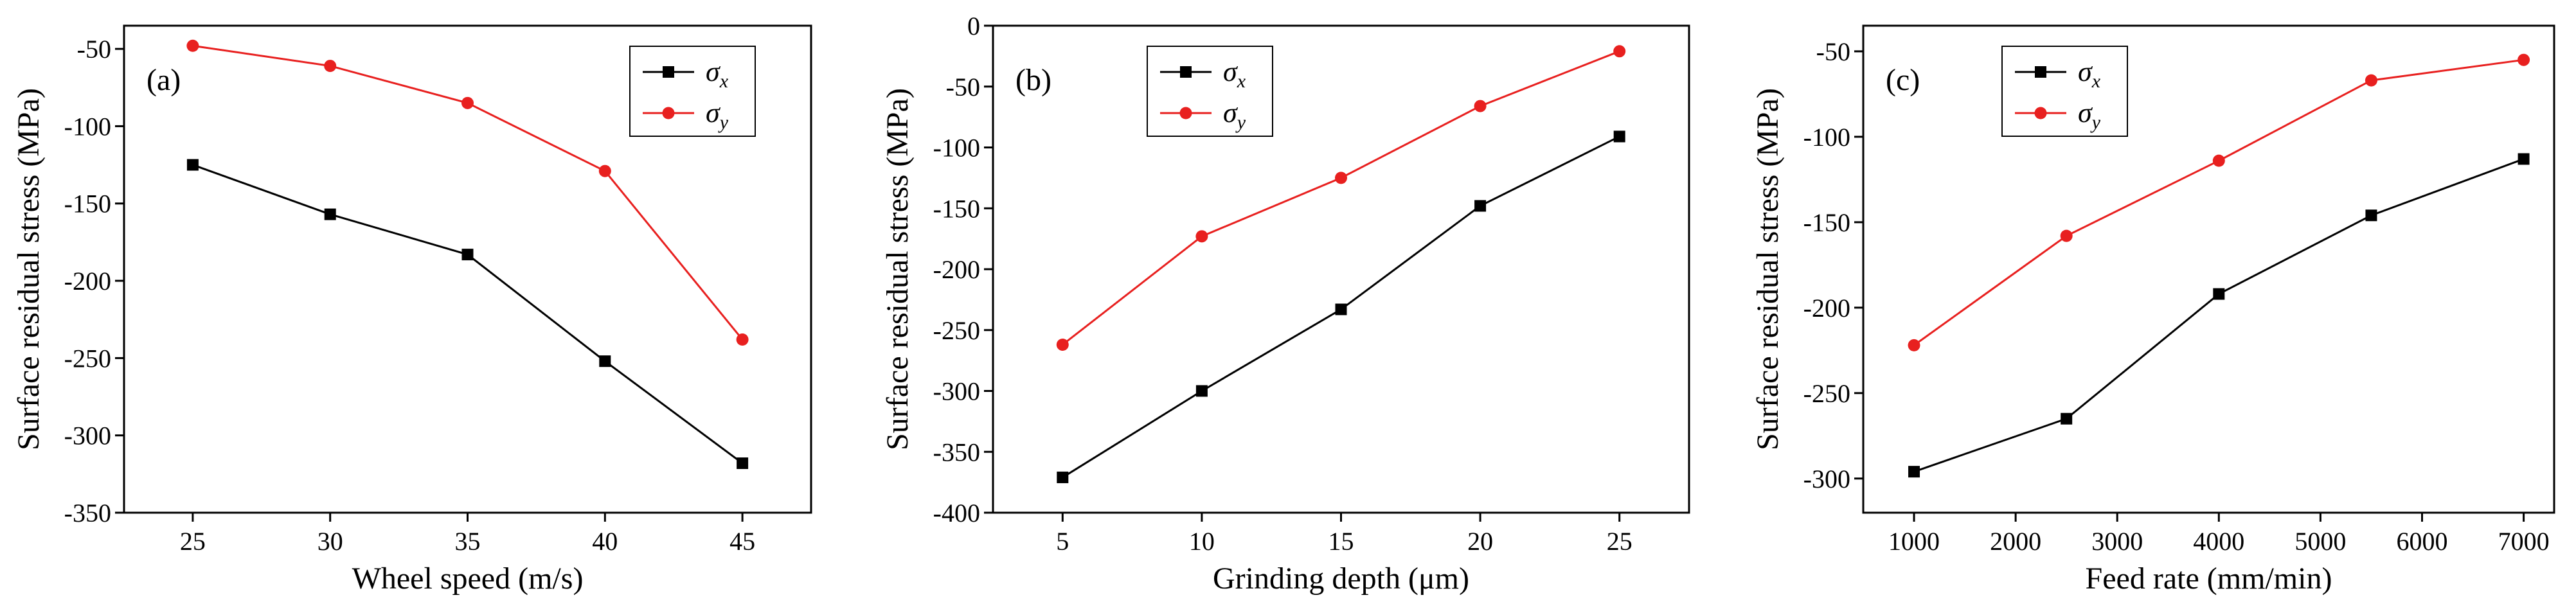 The image size is (2576, 611). I want to click on y-tick-label: -250, so click(87, 358).